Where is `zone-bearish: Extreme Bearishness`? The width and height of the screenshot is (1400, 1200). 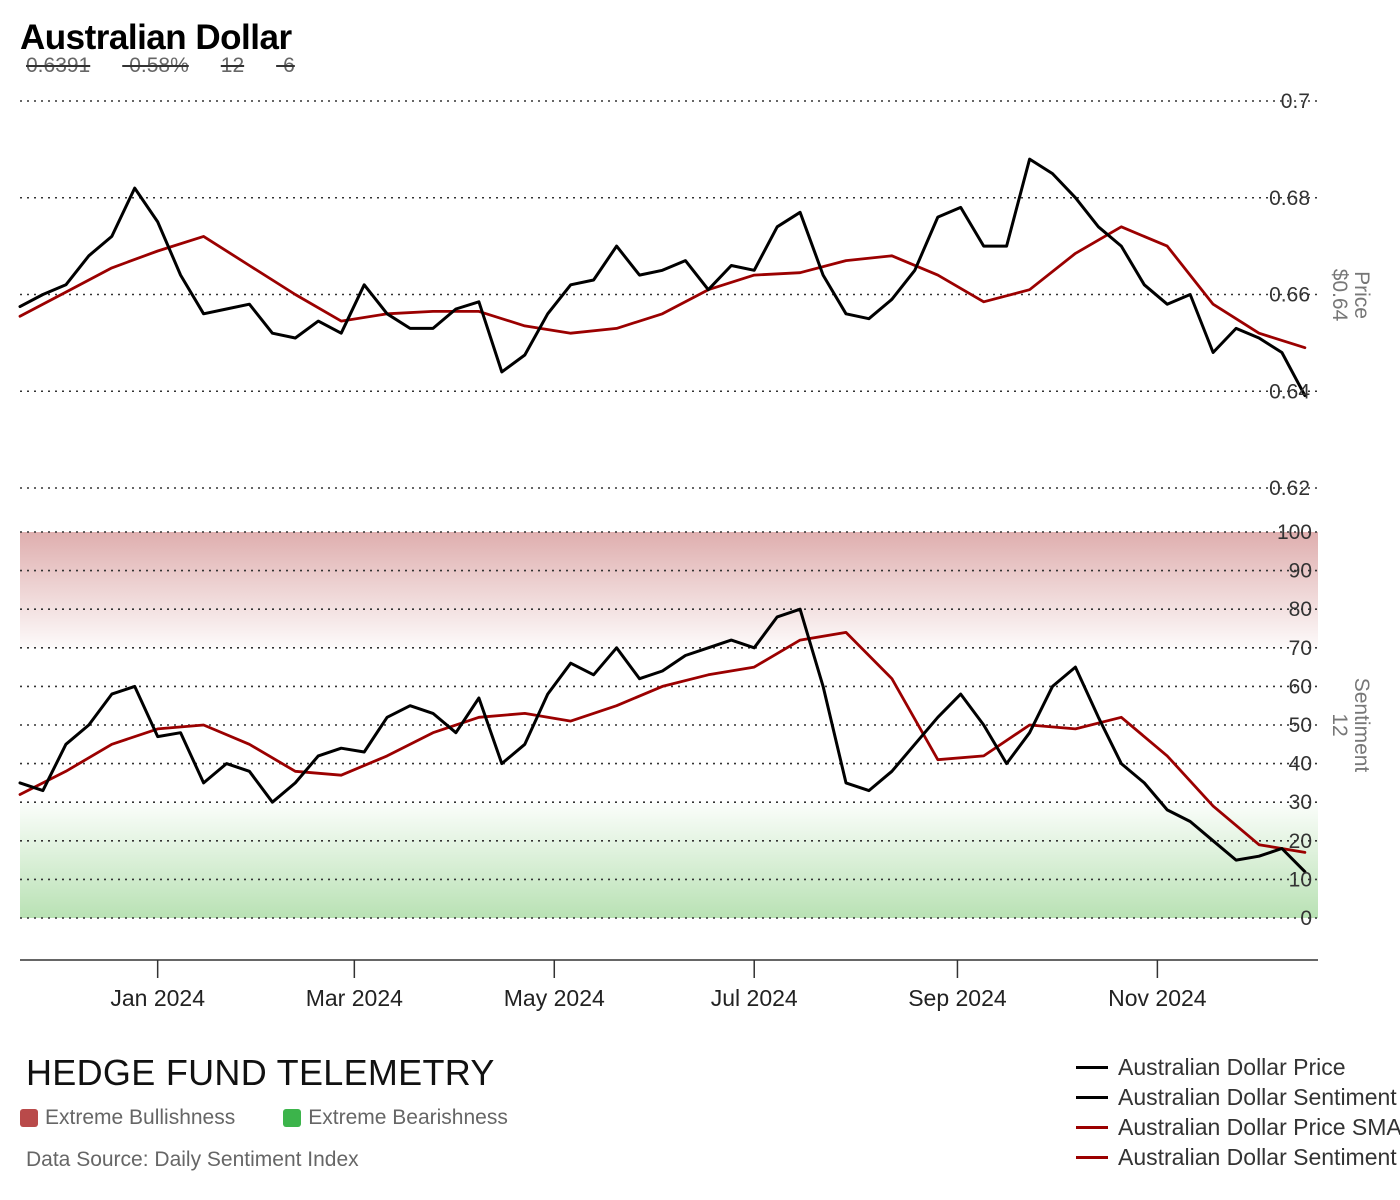
zone-bearish: Extreme Bearishness is located at coordinates (395, 1118).